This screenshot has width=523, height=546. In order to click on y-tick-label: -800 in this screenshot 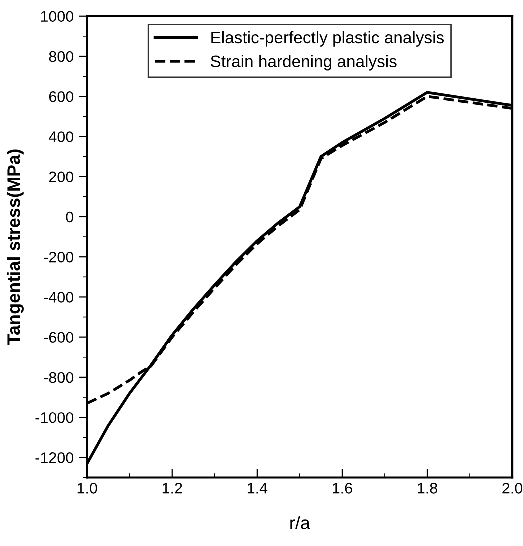, I will do `click(59, 378)`.